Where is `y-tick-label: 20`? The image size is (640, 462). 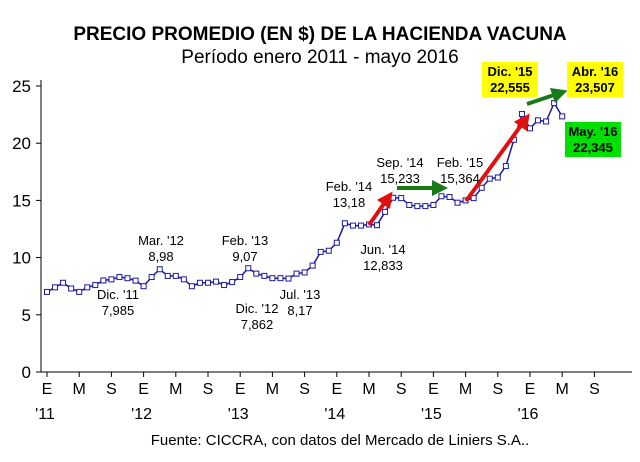 y-tick-label: 20 is located at coordinates (21, 143).